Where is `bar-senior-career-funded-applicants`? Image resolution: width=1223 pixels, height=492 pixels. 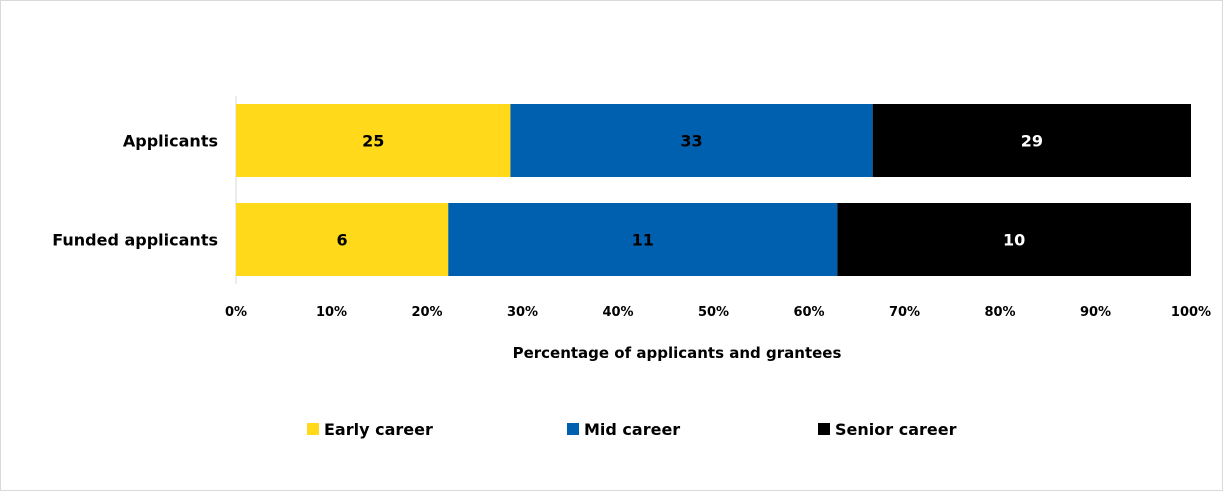 bar-senior-career-funded-applicants is located at coordinates (1014, 239).